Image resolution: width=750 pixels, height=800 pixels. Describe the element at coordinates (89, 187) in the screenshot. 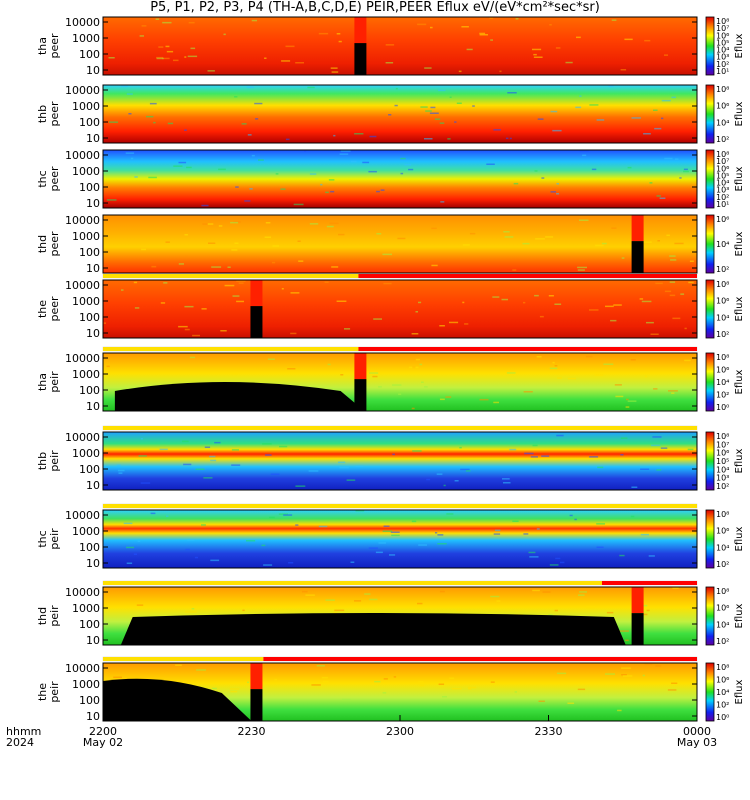

I see `y-tick-label: 100` at that location.